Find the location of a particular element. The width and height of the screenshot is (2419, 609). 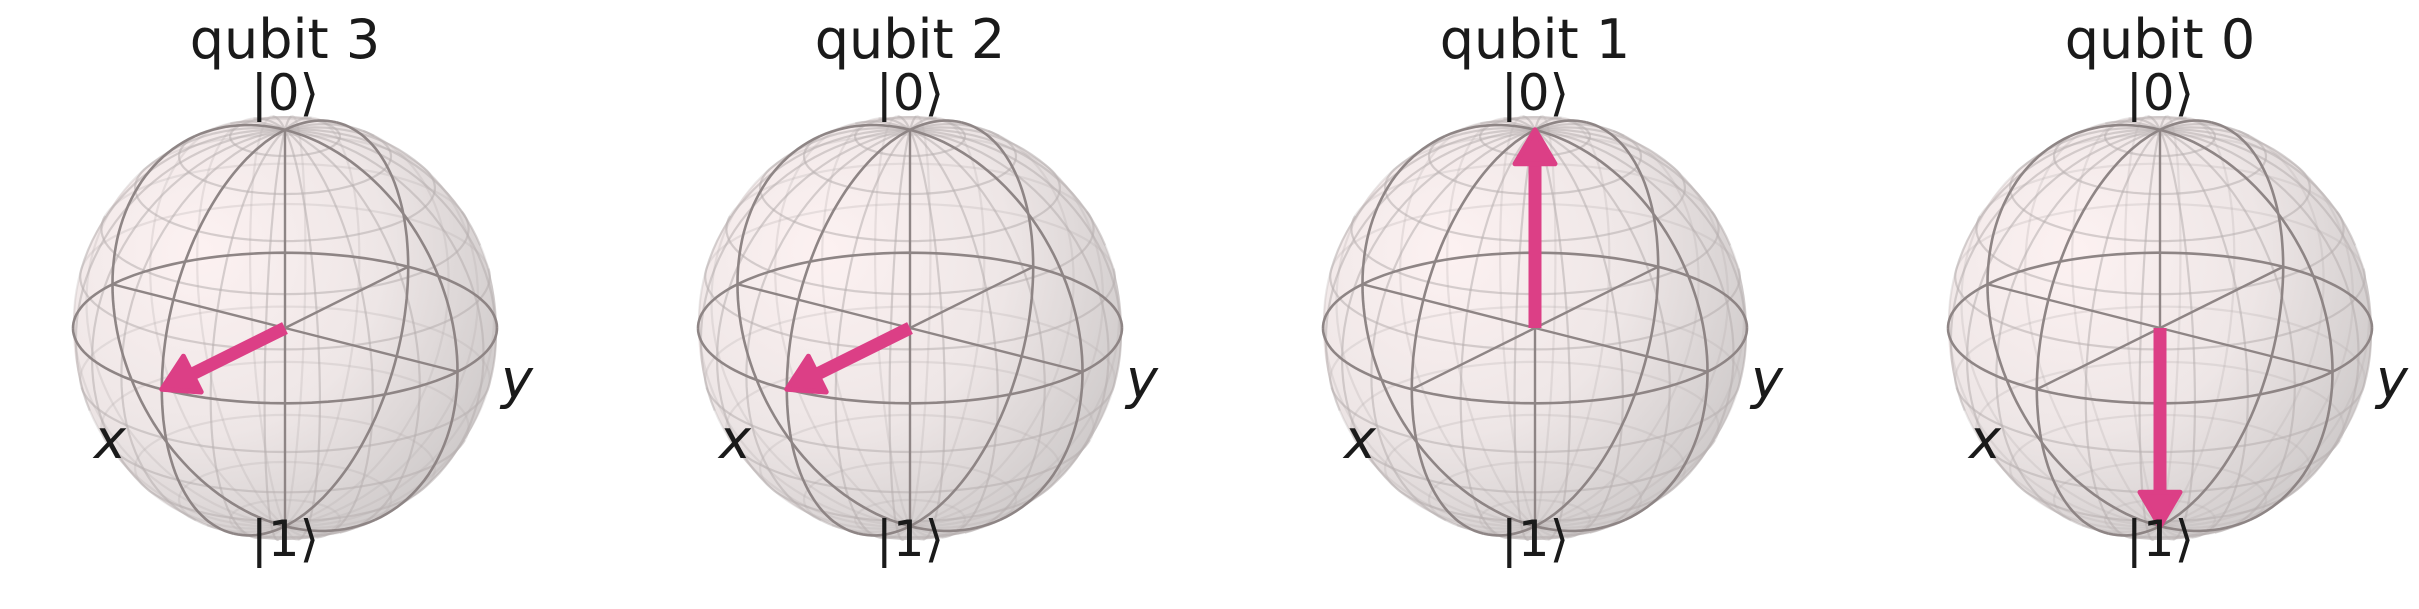

qubit-title: qubit 0 is located at coordinates (2160, 39).